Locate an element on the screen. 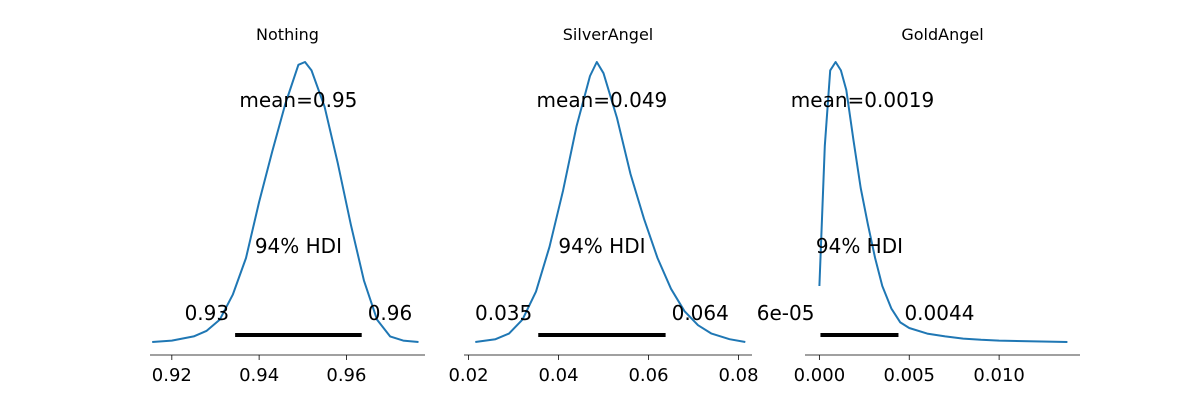 Image resolution: width=1200 pixels, height=405 pixels. x-tick-label: 0.010 is located at coordinates (999, 375).